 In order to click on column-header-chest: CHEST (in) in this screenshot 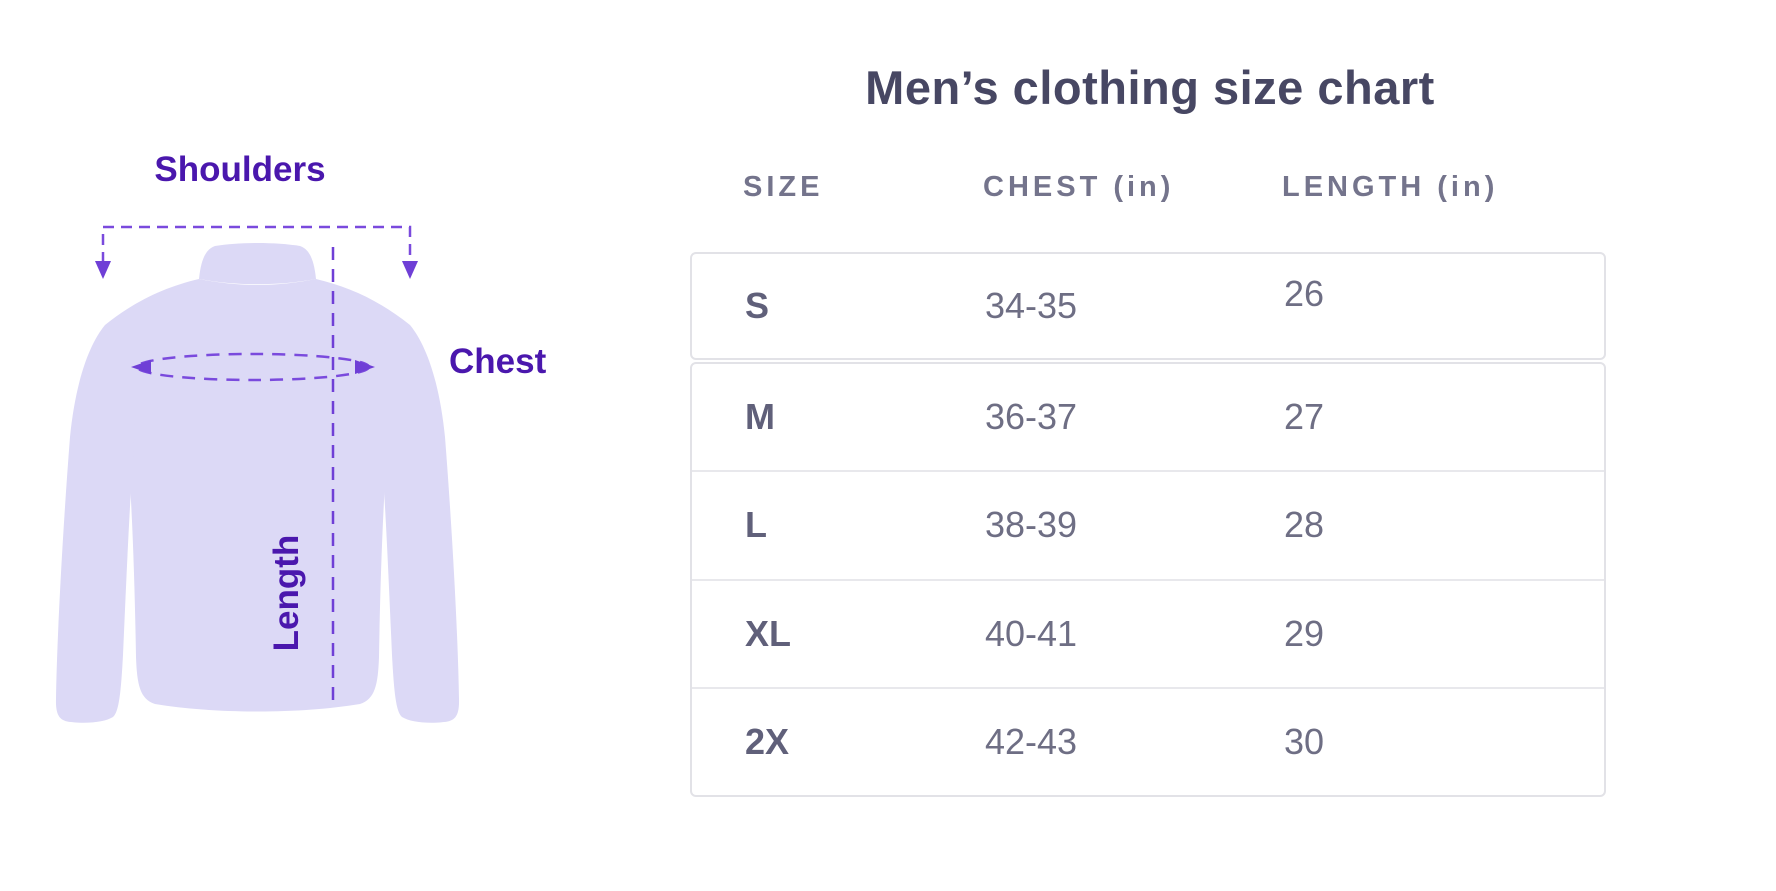, I will do `click(1079, 187)`.